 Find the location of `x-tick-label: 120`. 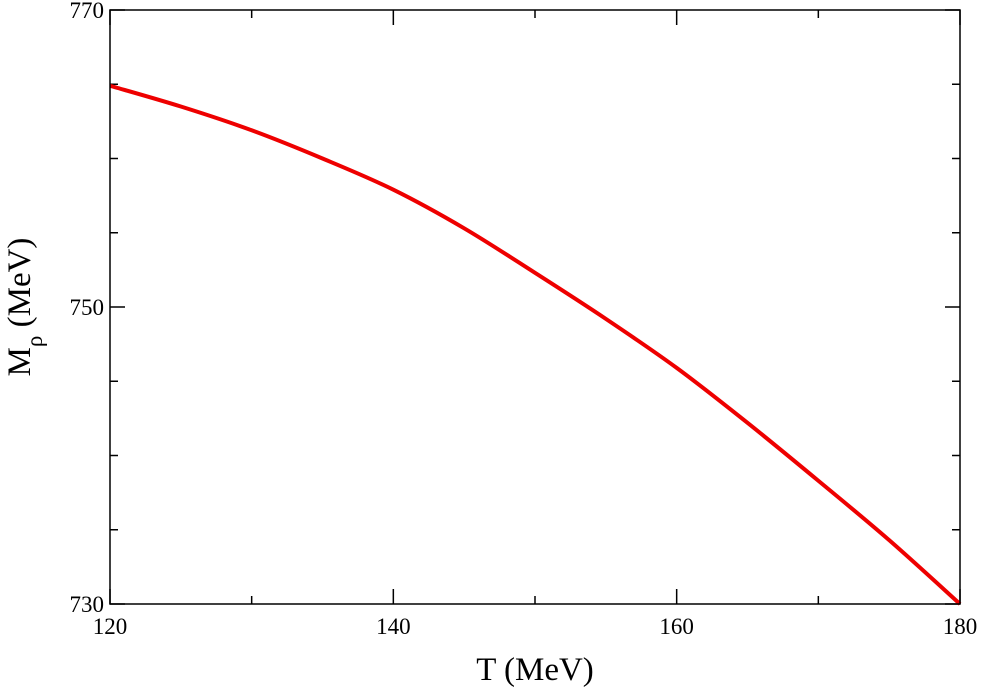

x-tick-label: 120 is located at coordinates (110, 626).